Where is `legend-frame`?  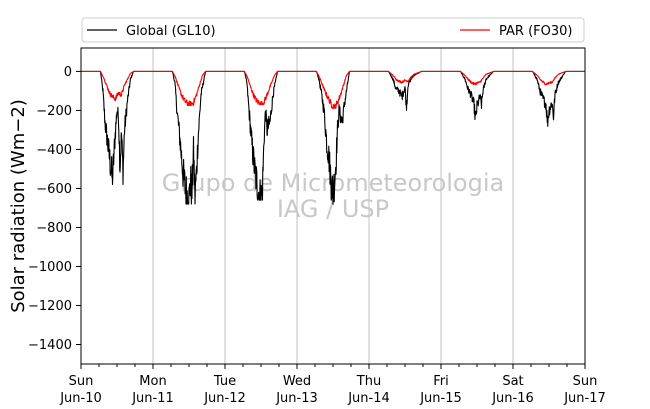
legend-frame is located at coordinates (333, 30).